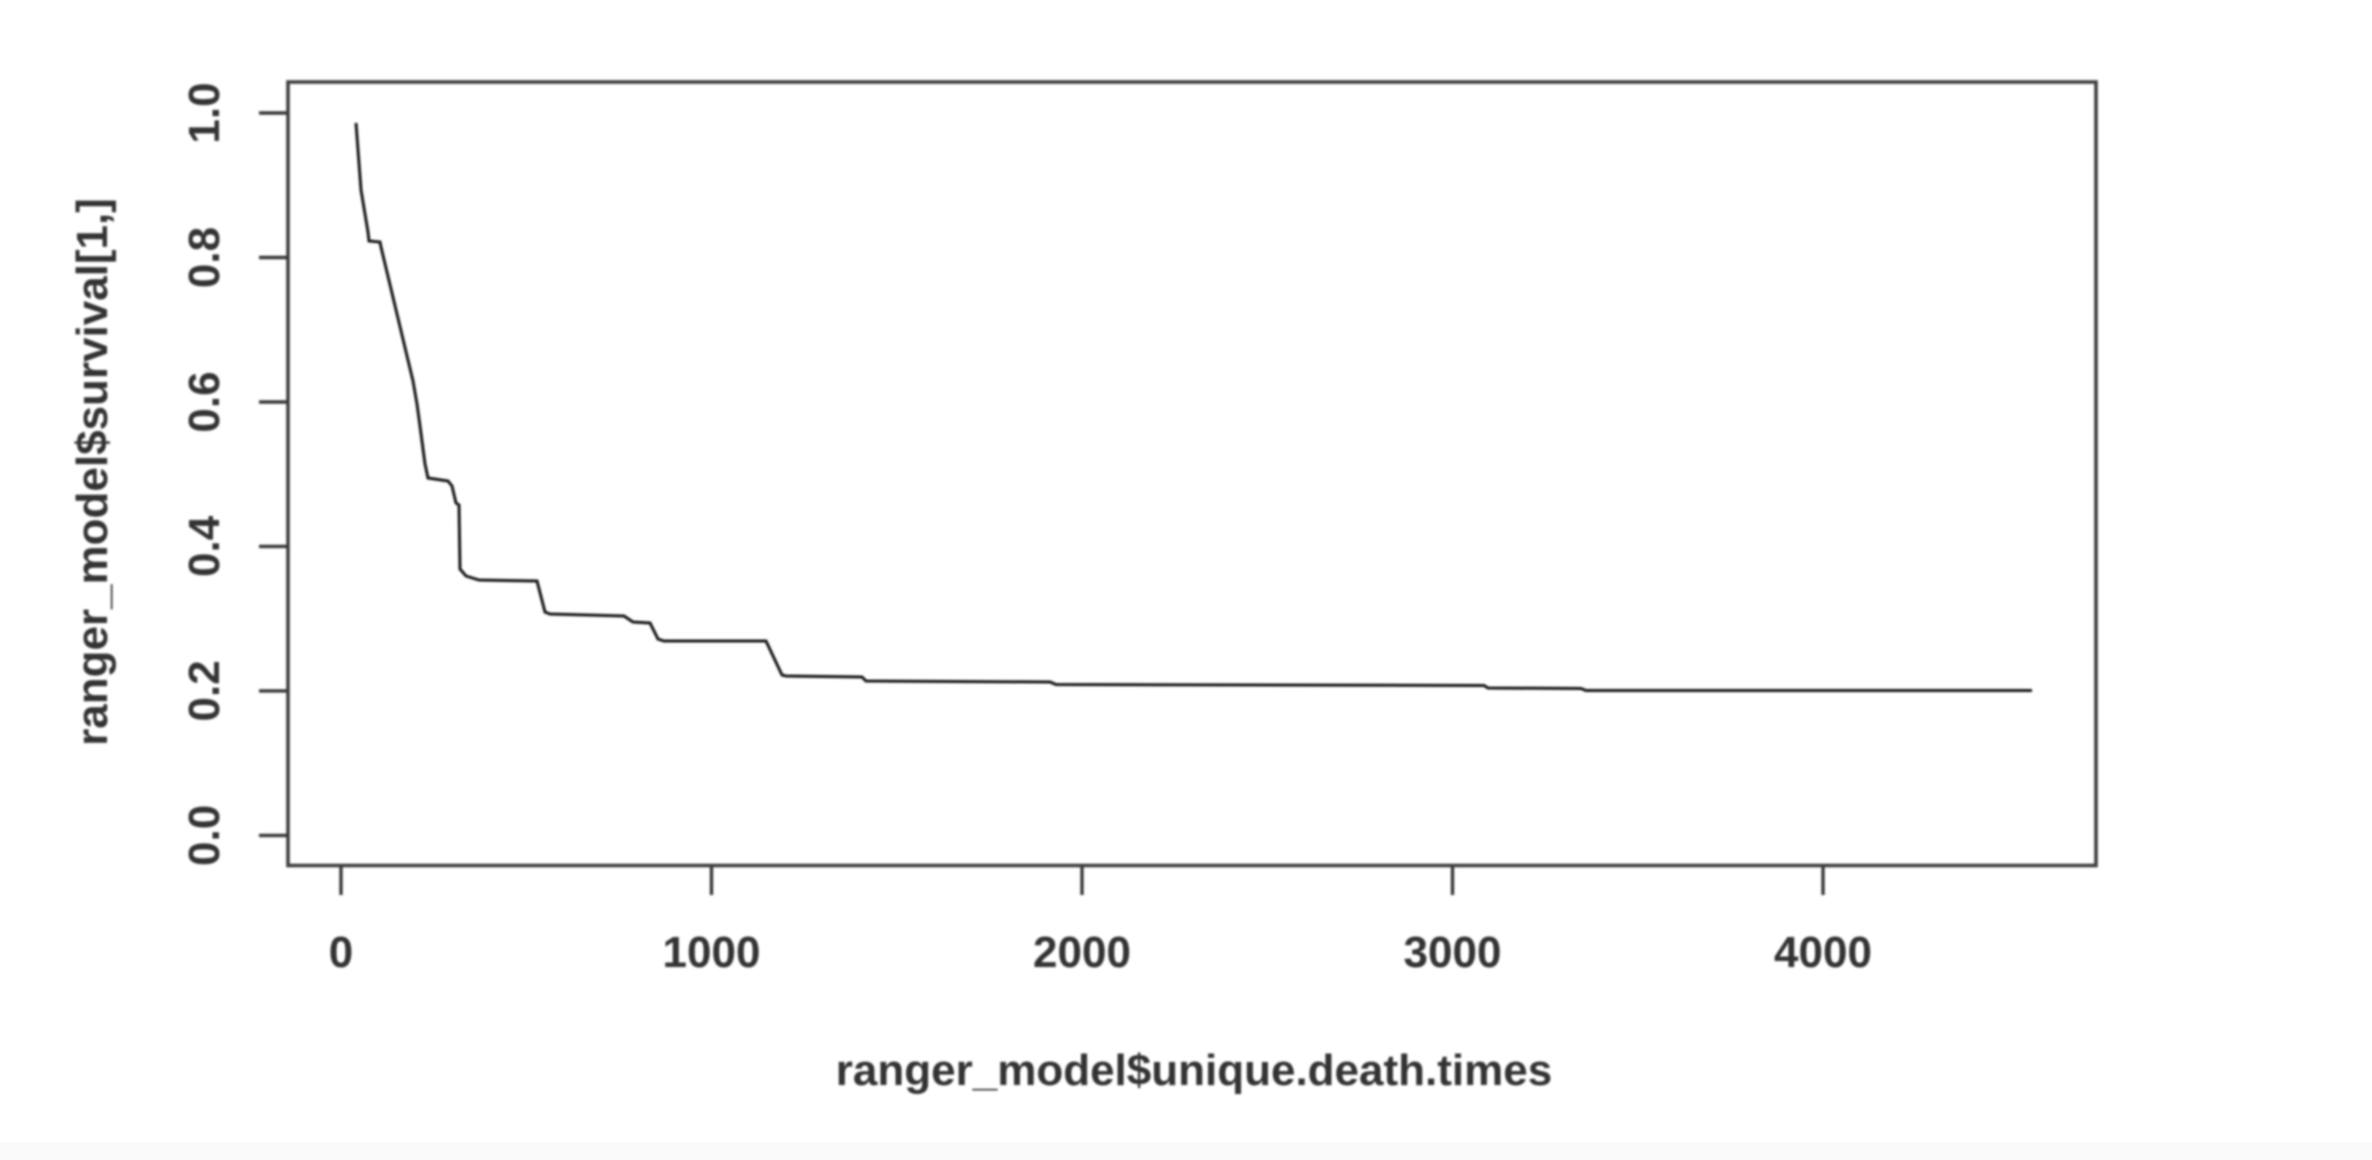 This screenshot has width=2372, height=1160. Describe the element at coordinates (341, 952) in the screenshot. I see `svg-text: 0` at that location.